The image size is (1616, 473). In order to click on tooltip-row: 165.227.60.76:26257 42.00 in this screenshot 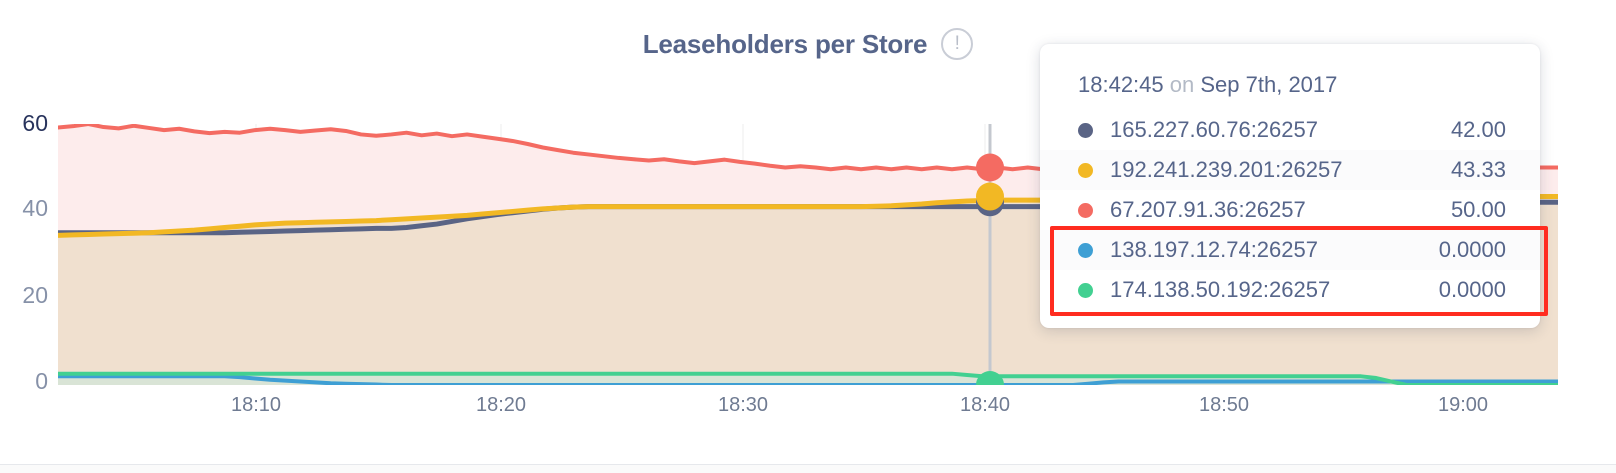, I will do `click(1290, 130)`.